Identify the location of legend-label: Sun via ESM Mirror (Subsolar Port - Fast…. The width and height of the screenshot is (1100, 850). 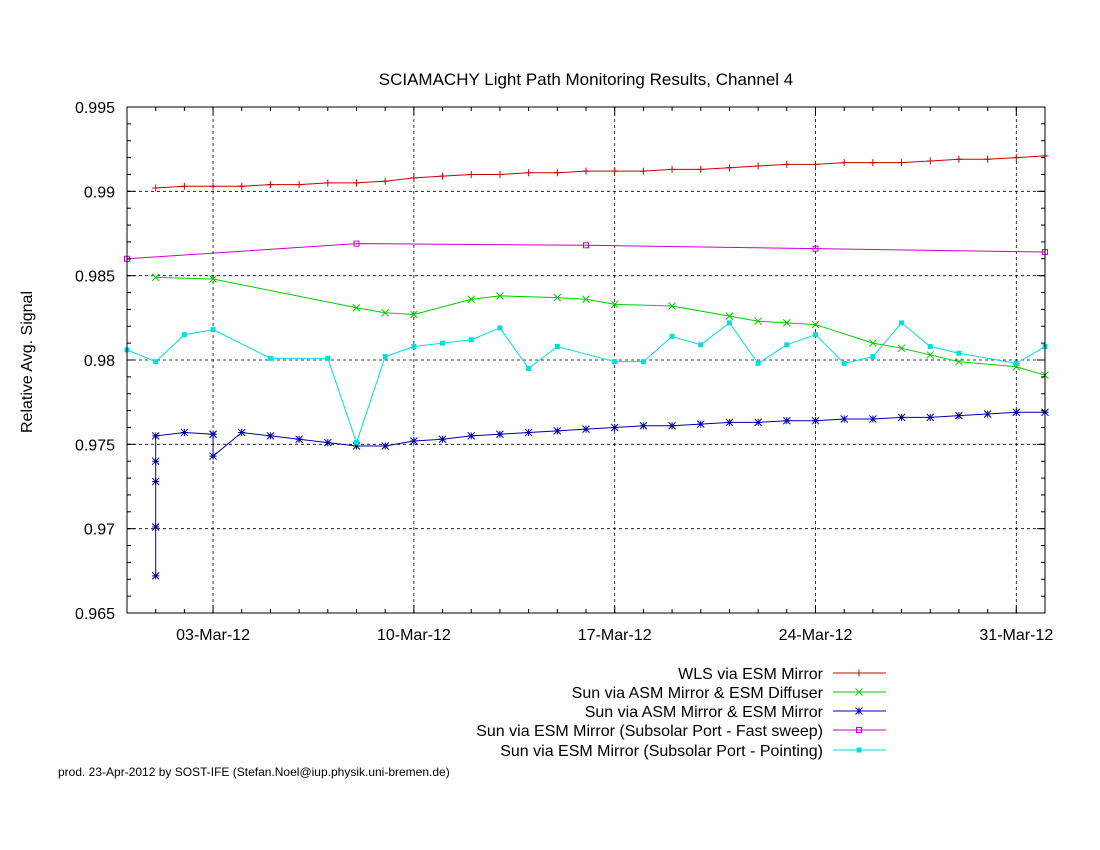
(649, 731).